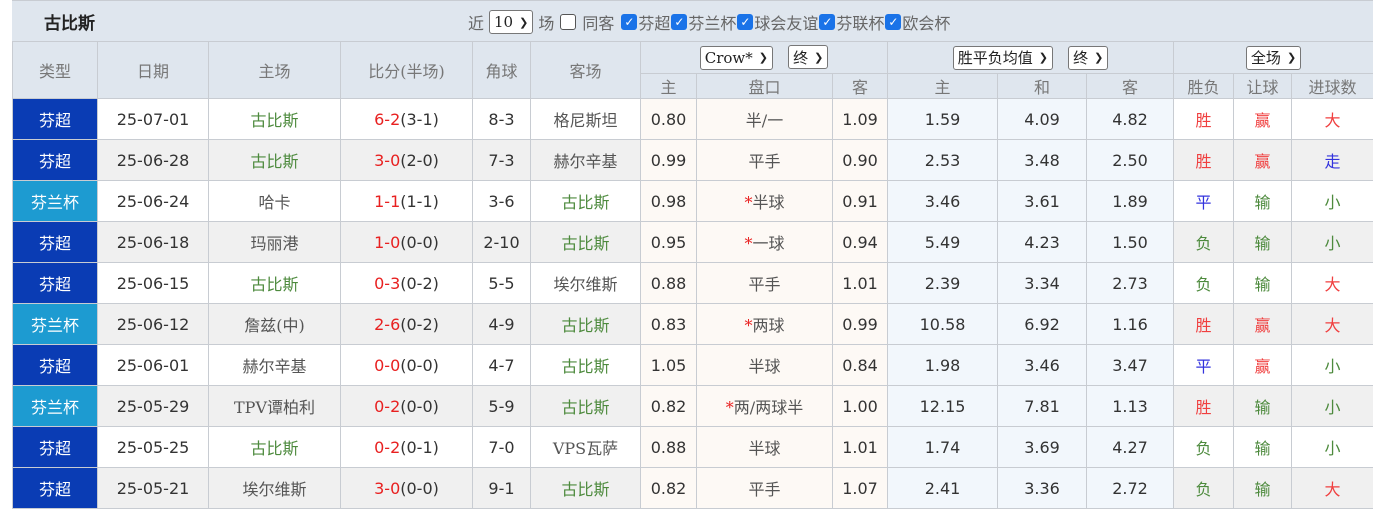 This screenshot has height=509, width=1373. What do you see at coordinates (598, 23) in the screenshot?
I see `same-venue-label: 同客` at bounding box center [598, 23].